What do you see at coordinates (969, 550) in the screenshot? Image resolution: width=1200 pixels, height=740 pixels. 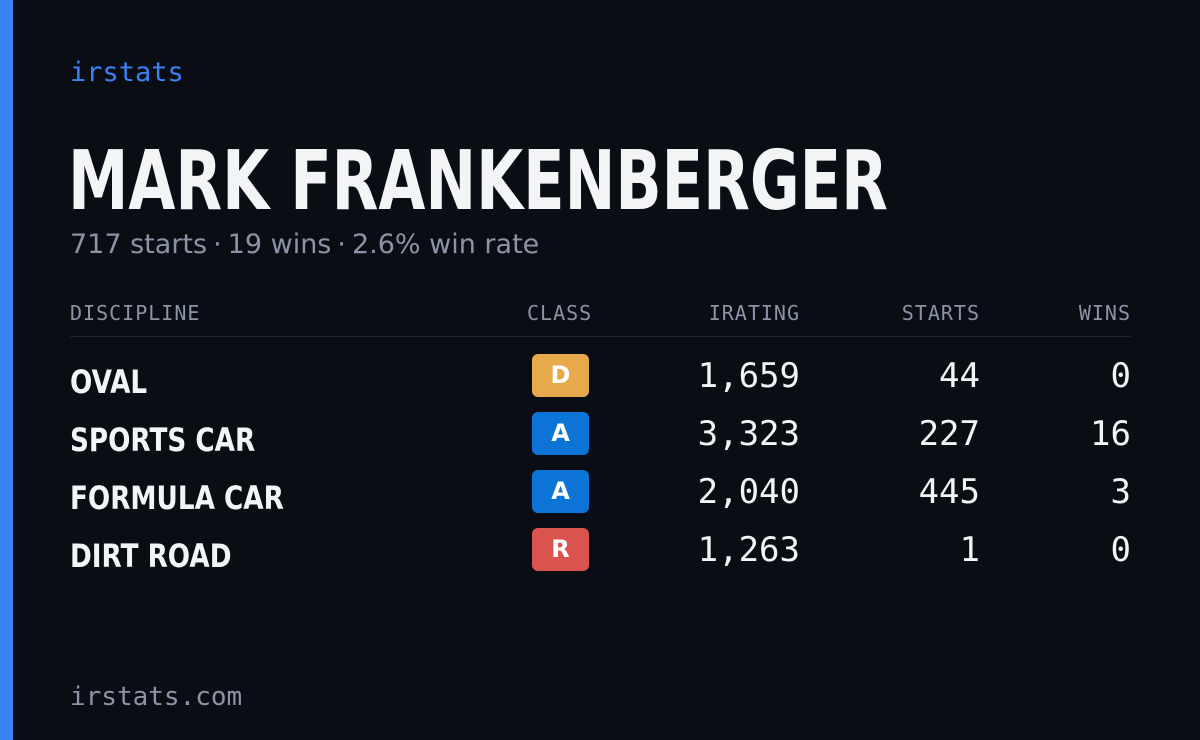 I see `starts-value: 1` at bounding box center [969, 550].